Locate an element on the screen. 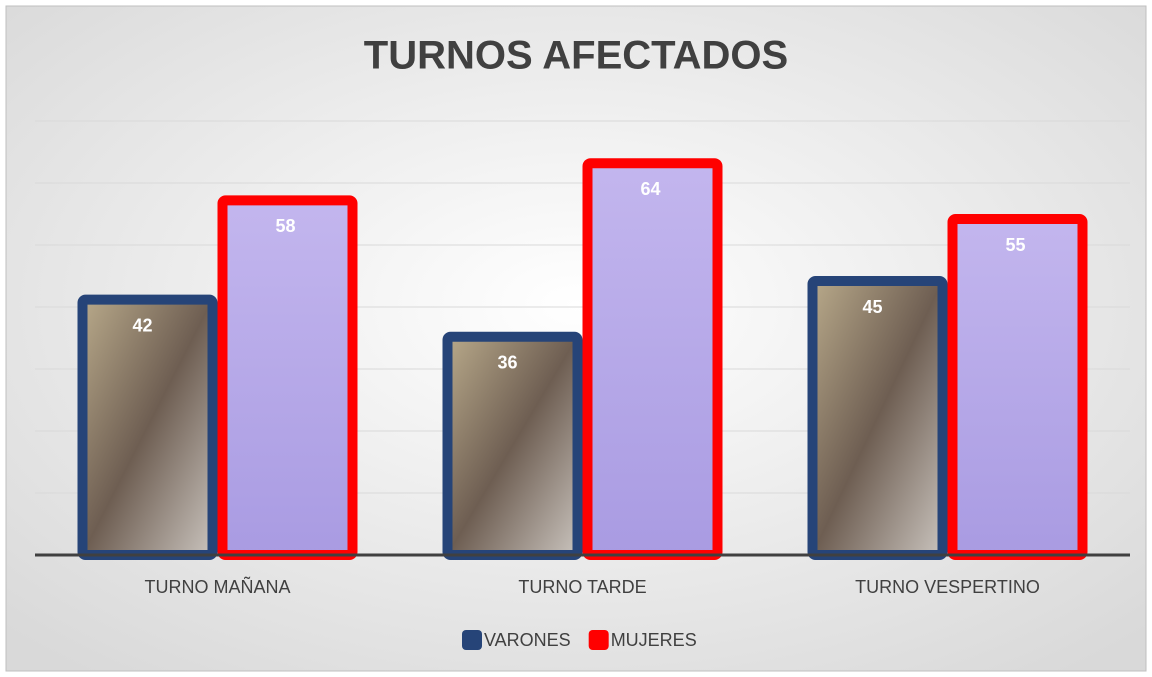  x-tick-label: TURNO TARDE is located at coordinates (582, 587).